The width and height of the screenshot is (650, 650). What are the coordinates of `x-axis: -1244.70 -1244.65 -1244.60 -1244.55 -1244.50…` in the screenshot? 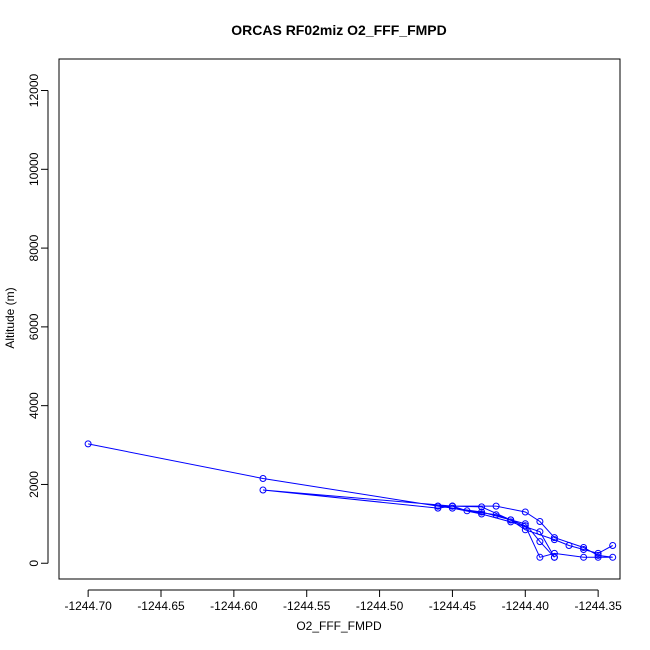 It's located at (343, 601).